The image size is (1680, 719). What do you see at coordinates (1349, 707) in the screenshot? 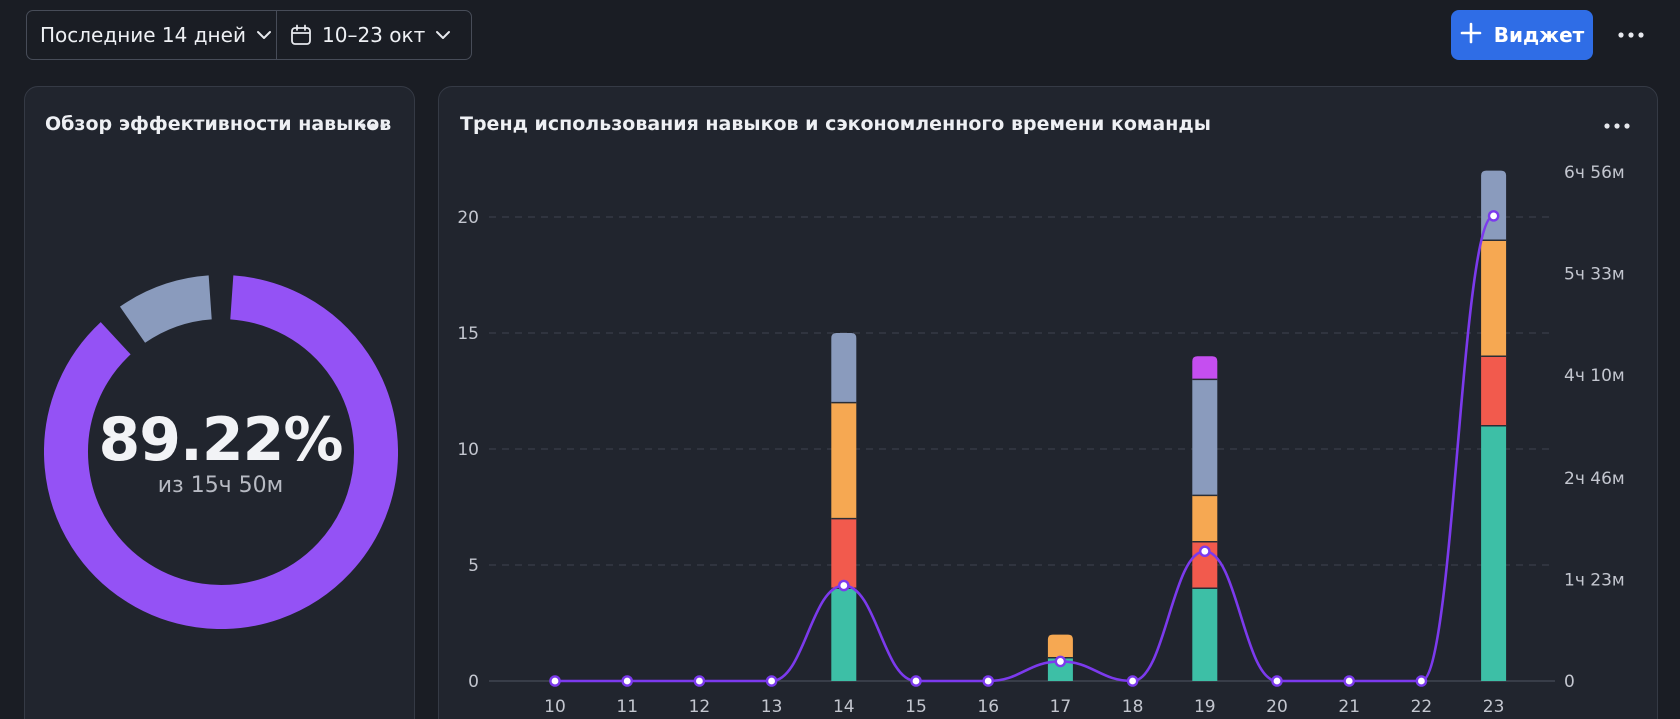
I see `x-tick: 21` at bounding box center [1349, 707].